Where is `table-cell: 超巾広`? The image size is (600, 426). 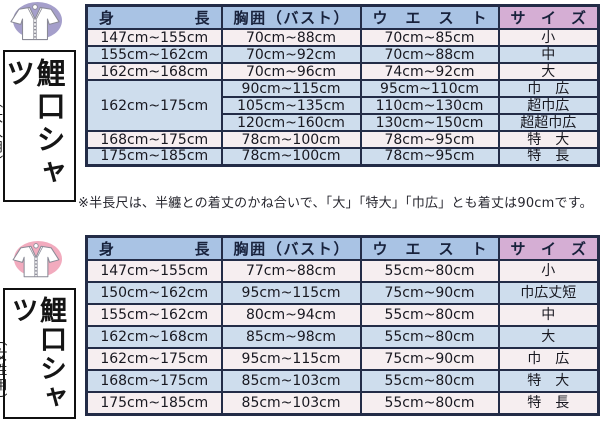 table-cell: 超巾広 is located at coordinates (548, 105).